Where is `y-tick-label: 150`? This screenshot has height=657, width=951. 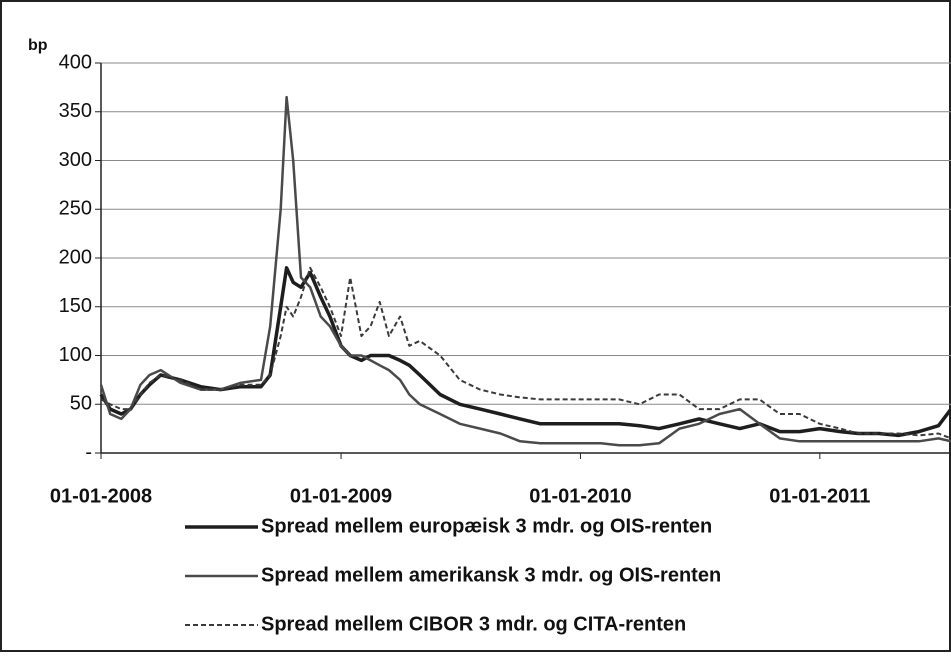 y-tick-label: 150 is located at coordinates (75, 306).